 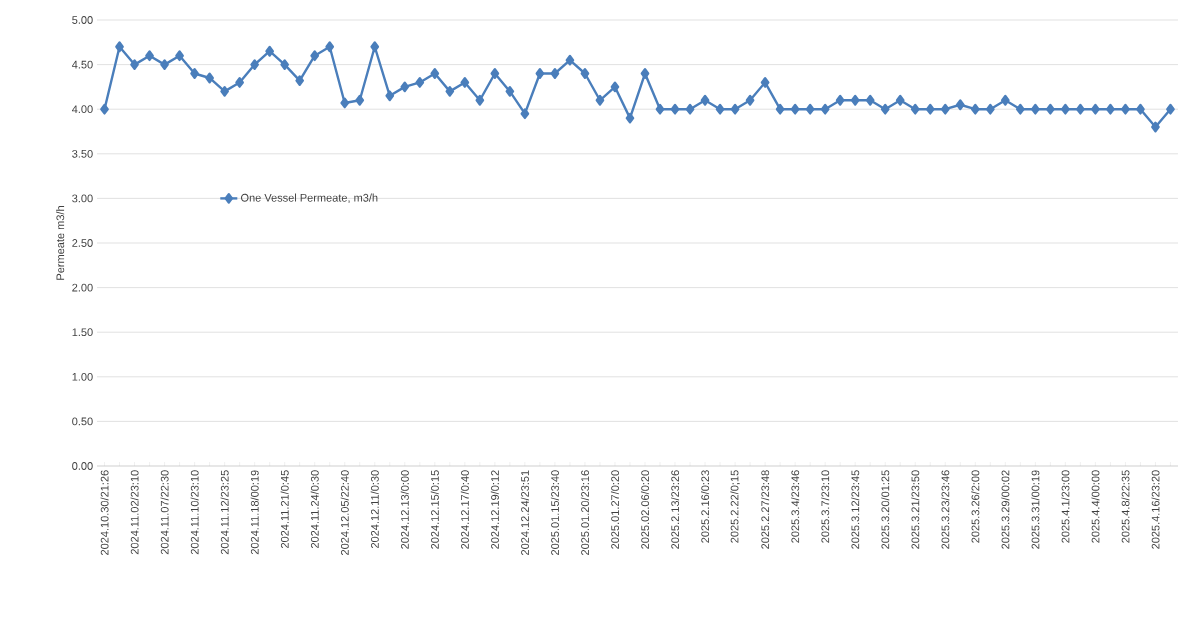 What do you see at coordinates (615, 509) in the screenshot?
I see `x-tick-label: 2025.01.27/0:20` at bounding box center [615, 509].